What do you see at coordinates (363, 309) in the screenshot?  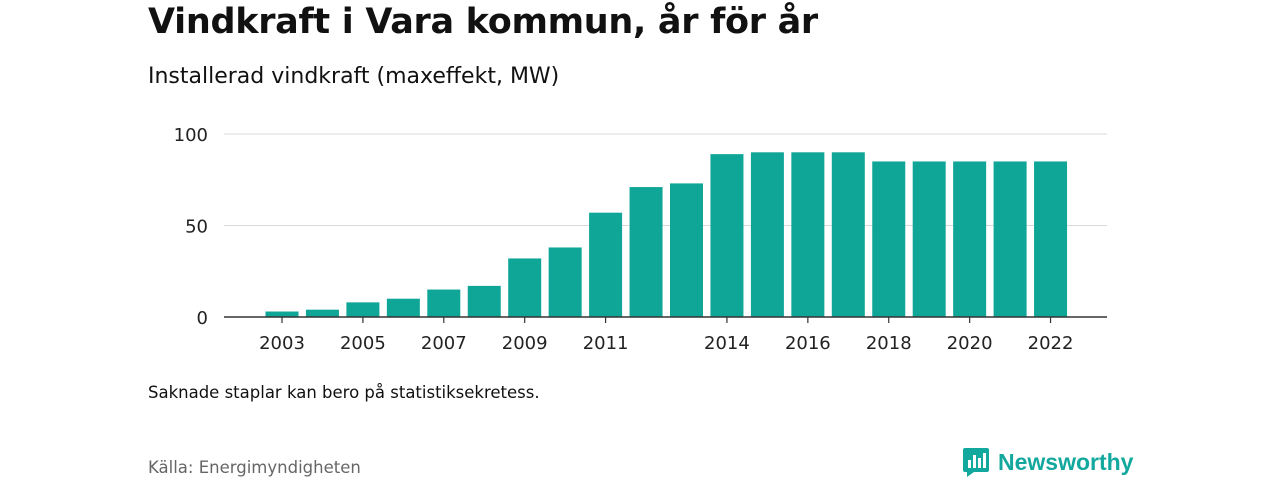 I see `bar-2005` at bounding box center [363, 309].